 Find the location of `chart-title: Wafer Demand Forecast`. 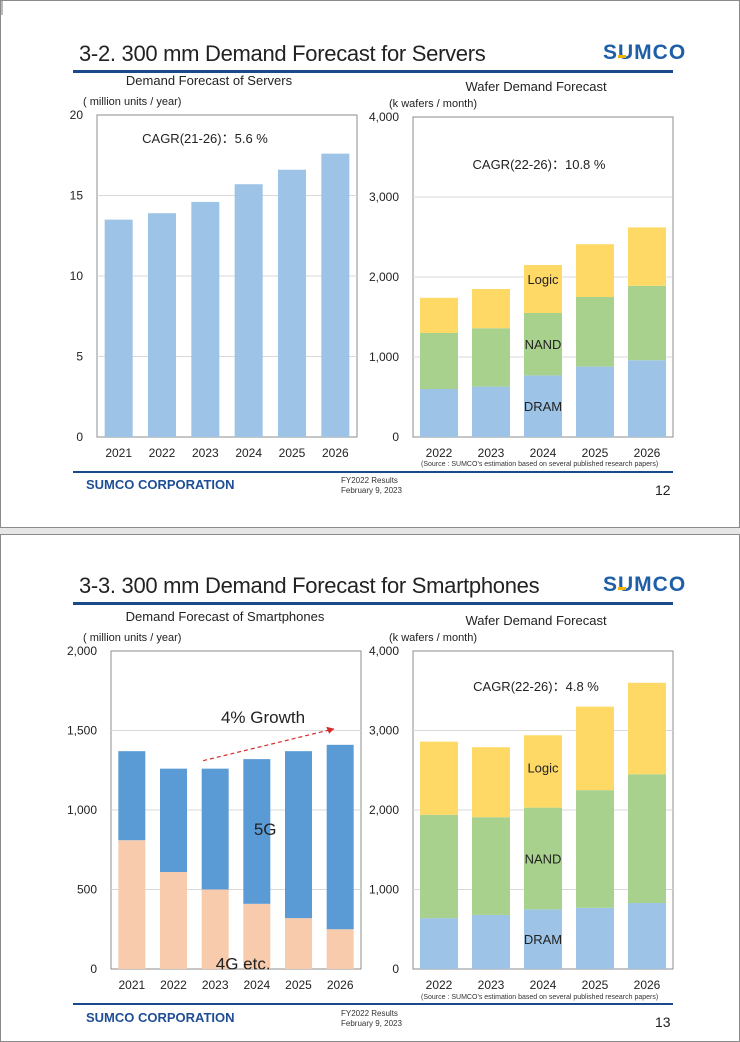

chart-title: Wafer Demand Forecast is located at coordinates (536, 620).